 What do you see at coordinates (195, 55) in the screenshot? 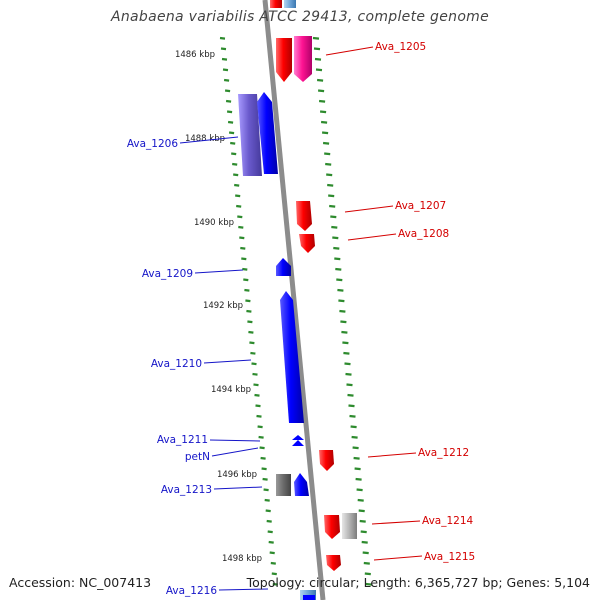
I see `scale-label-1486: 1486 kbp` at bounding box center [195, 55].